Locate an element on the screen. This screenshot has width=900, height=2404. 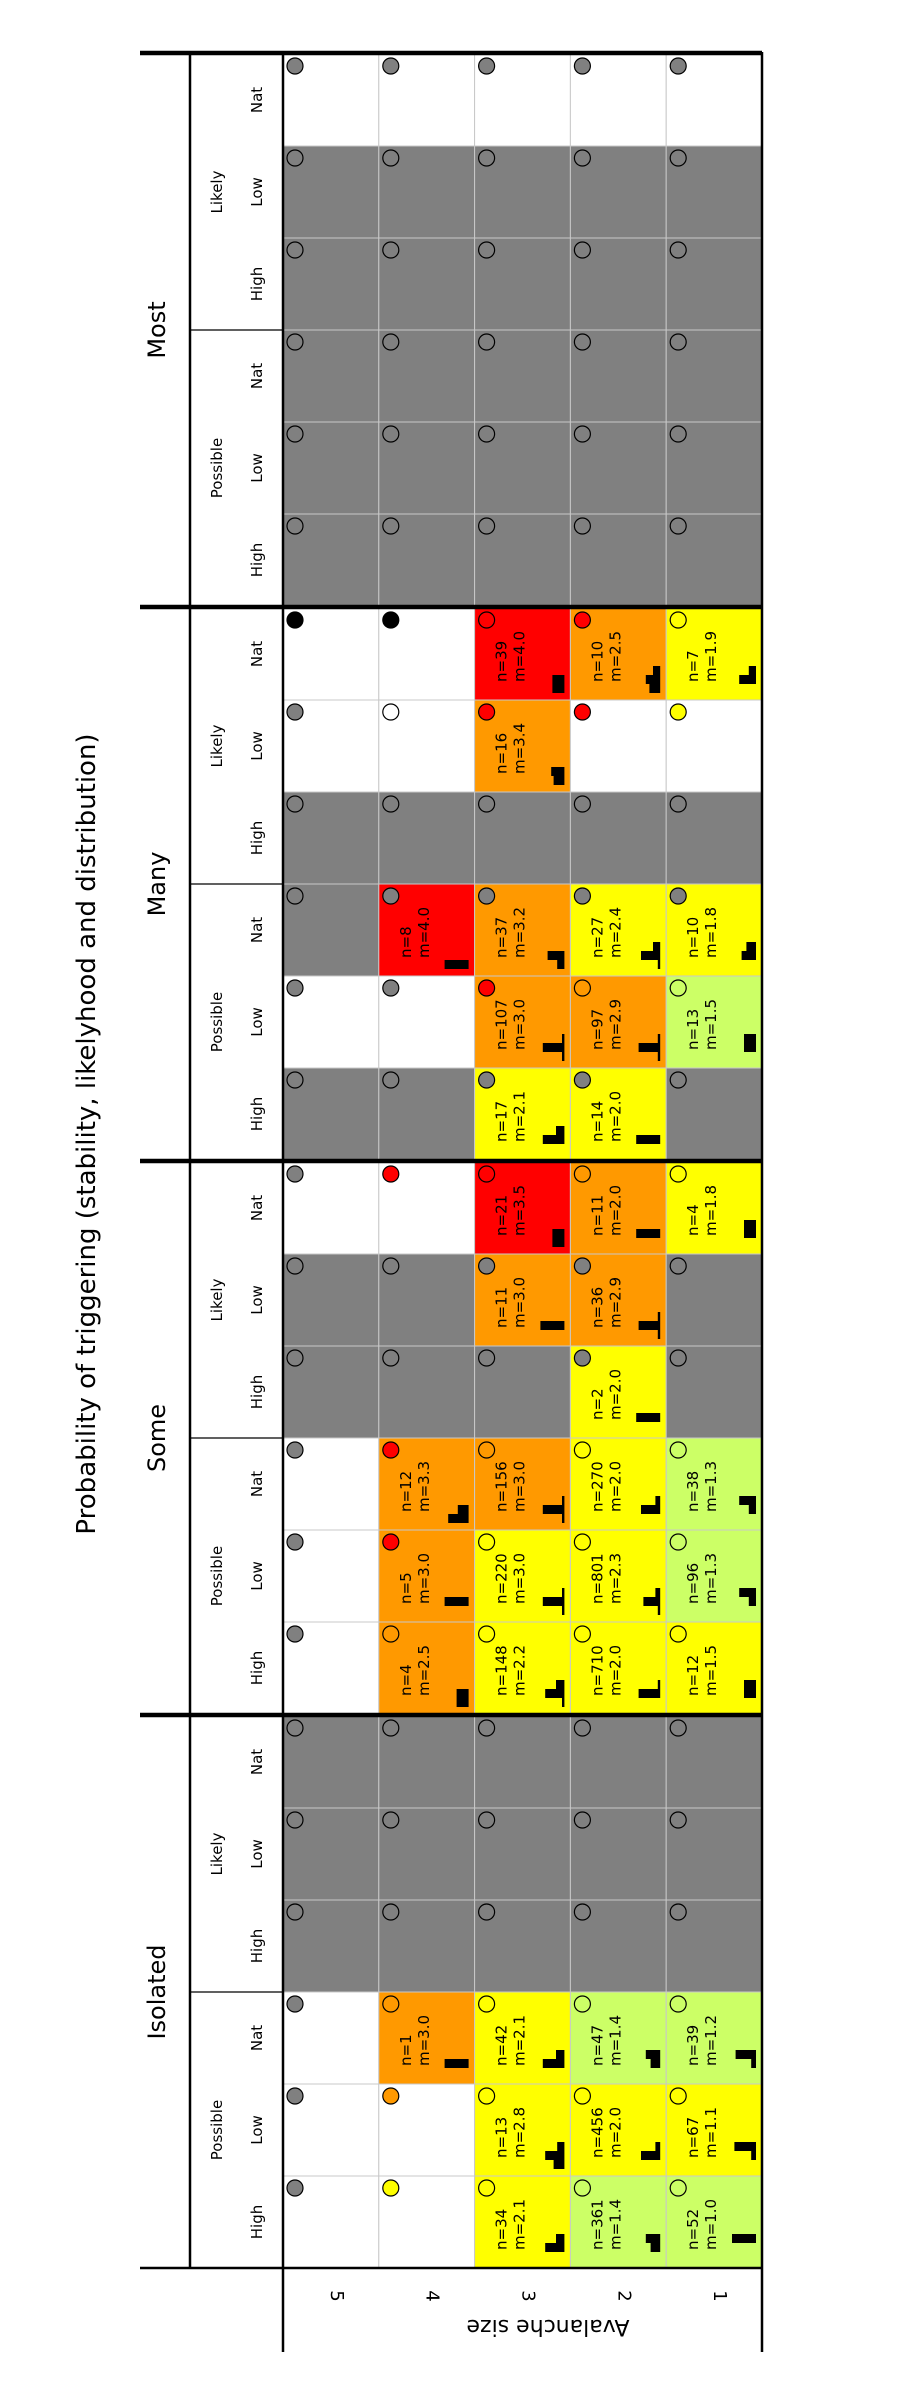
cell-mean: m=3.5 is located at coordinates (520, 1210).